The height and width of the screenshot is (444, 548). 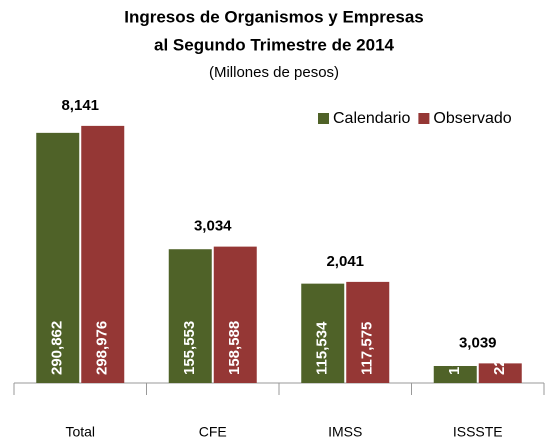 I want to click on value-label: 117,575, so click(x=367, y=348).